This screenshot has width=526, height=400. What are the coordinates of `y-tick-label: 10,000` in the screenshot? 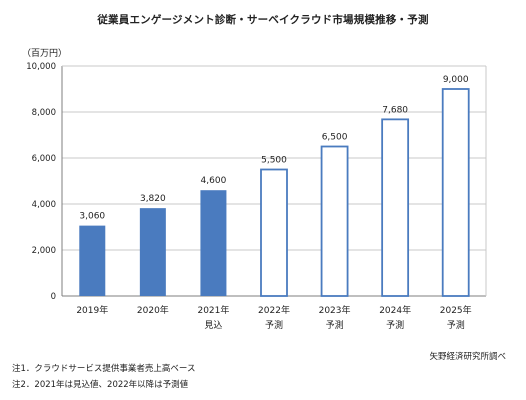 It's located at (41, 67).